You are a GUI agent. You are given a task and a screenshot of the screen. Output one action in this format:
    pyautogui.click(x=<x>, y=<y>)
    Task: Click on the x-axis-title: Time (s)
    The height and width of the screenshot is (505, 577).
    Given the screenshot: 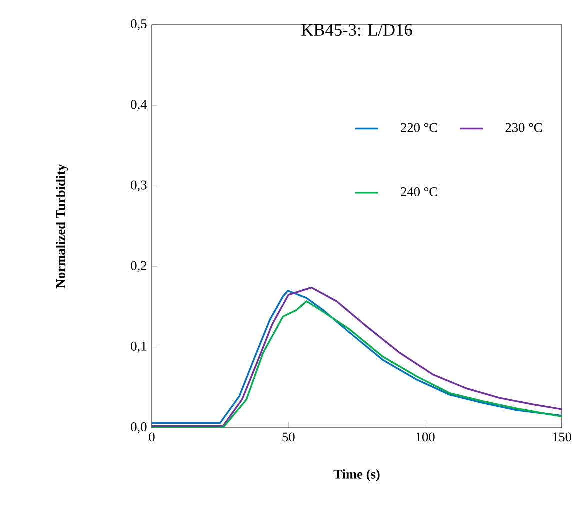 What is the action you would take?
    pyautogui.click(x=357, y=476)
    